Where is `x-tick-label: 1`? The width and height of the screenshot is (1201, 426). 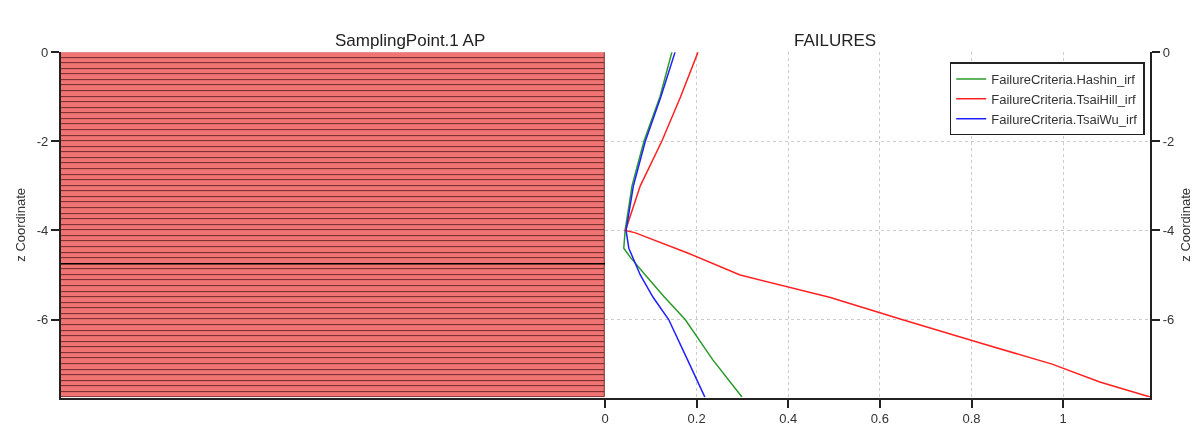 x-tick-label: 1 is located at coordinates (1063, 418).